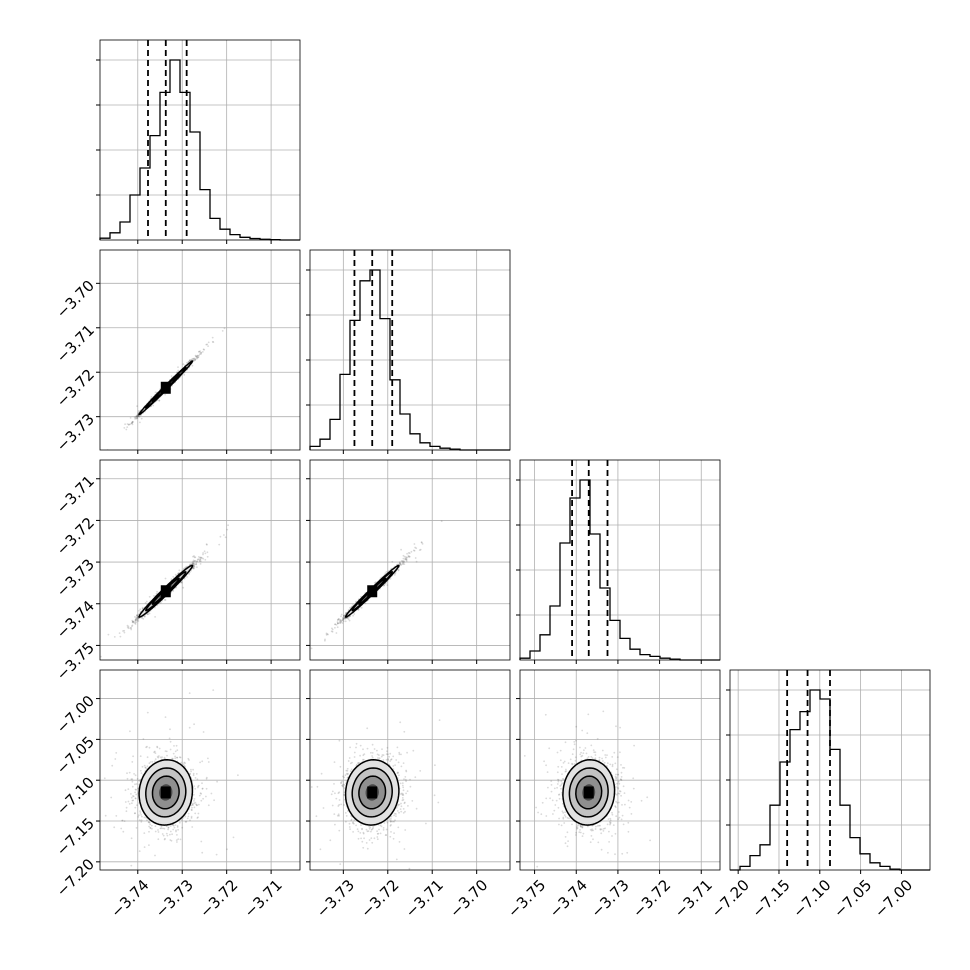  What do you see at coordinates (165, 591) in the screenshot?
I see `density-peak` at bounding box center [165, 591].